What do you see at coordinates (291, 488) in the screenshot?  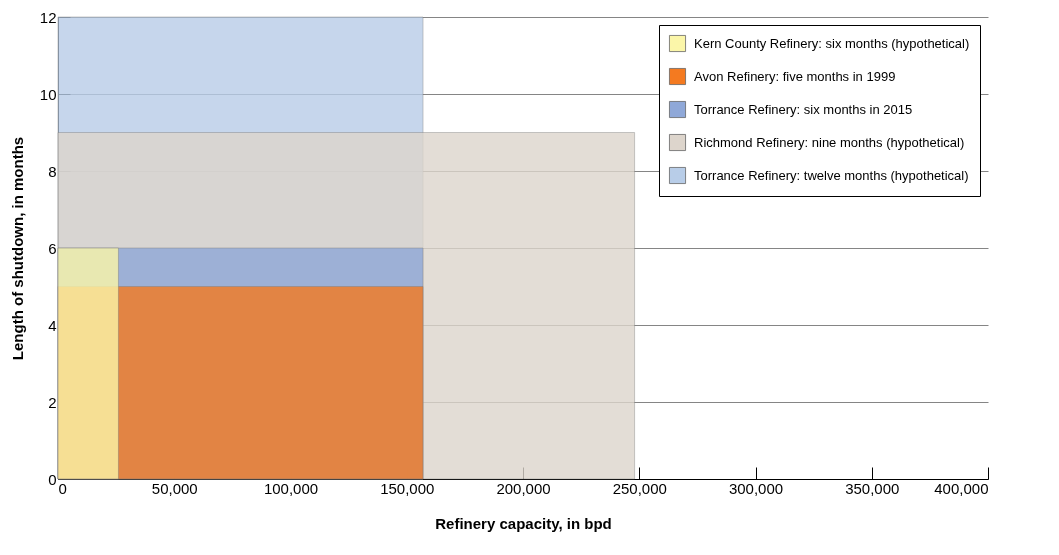 I see `x-tick-label: 100,000` at bounding box center [291, 488].